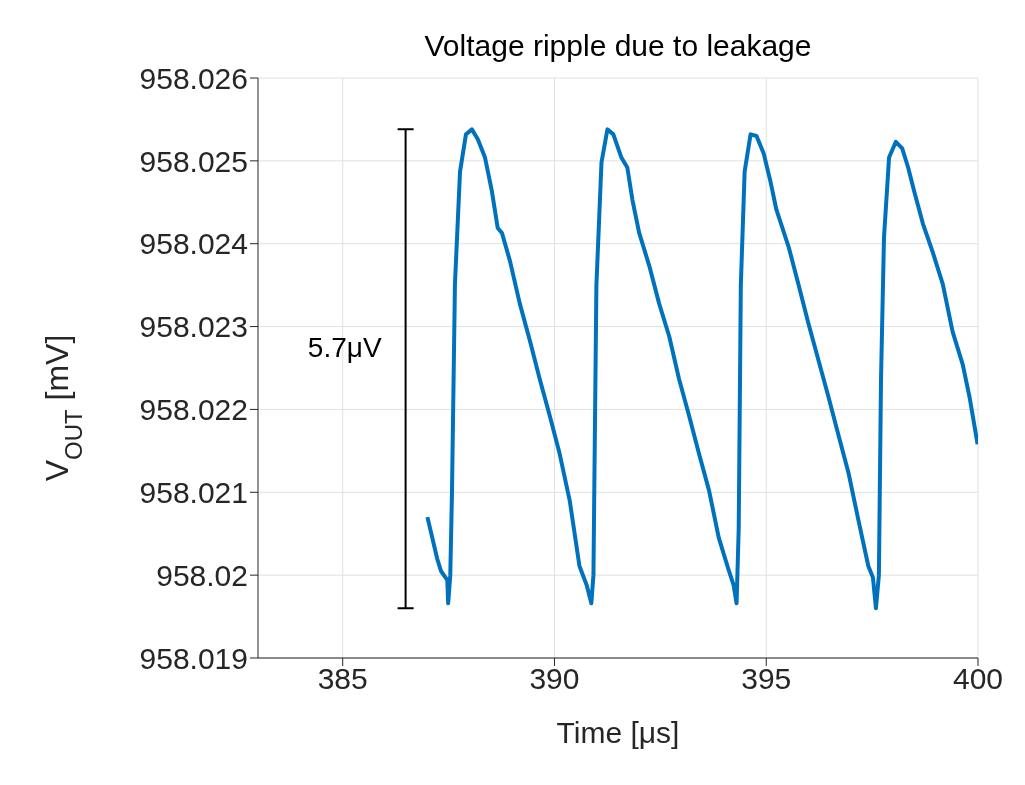 This screenshot has width=1025, height=785. I want to click on y-tick-label: 958.021, so click(193, 492).